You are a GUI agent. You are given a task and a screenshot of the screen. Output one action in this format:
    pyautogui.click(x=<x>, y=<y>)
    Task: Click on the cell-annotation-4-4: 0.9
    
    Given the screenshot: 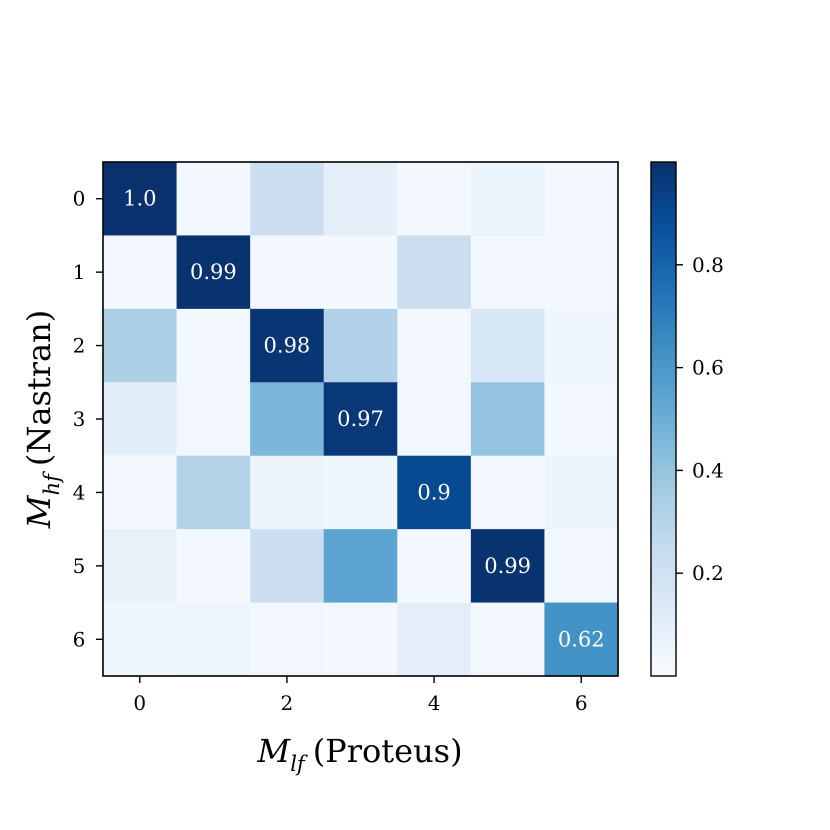 What is the action you would take?
    pyautogui.click(x=433, y=492)
    